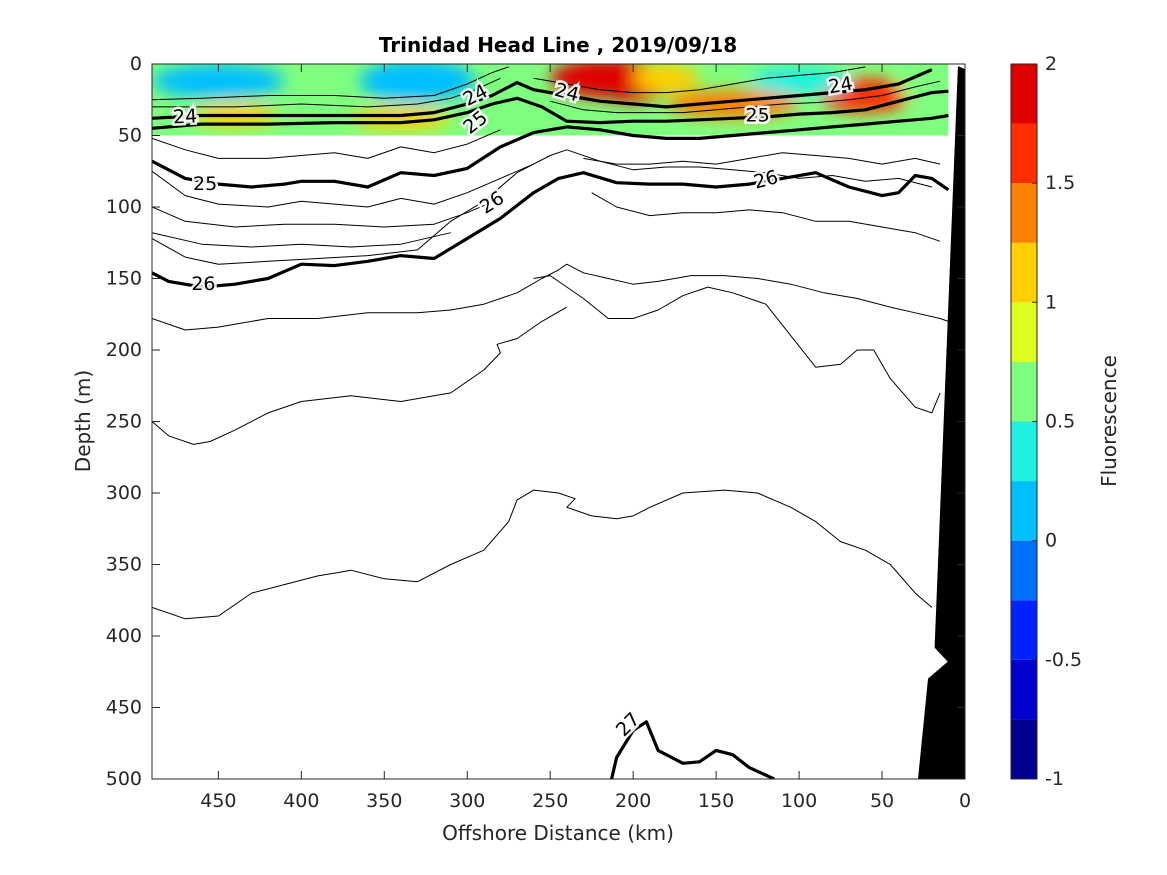 This screenshot has width=1167, height=875. Describe the element at coordinates (558, 833) in the screenshot. I see `x-axis-label: Offshore Distance (km)` at that location.